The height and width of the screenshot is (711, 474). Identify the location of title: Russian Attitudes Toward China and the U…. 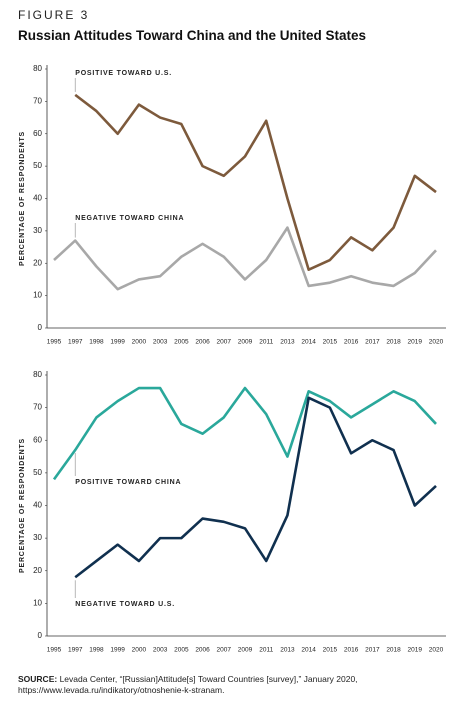
(192, 35).